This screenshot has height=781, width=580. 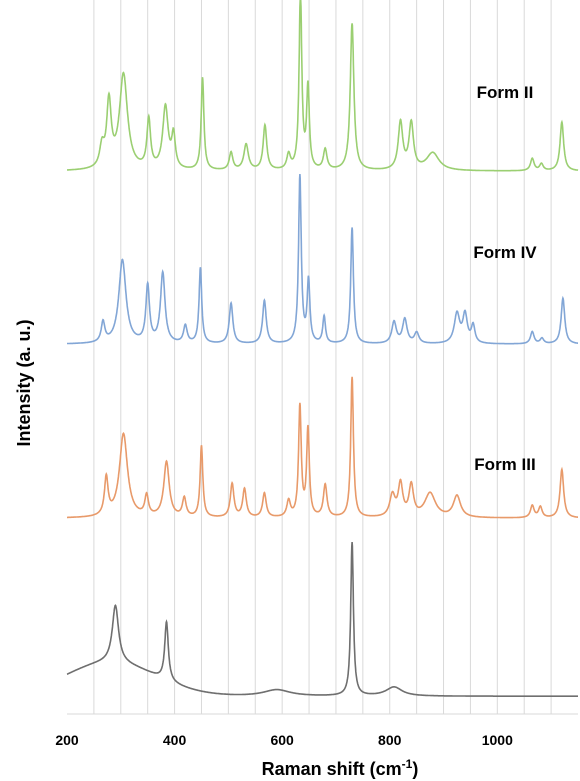 I want to click on x-axis-title-suffix: ), so click(x=415, y=769).